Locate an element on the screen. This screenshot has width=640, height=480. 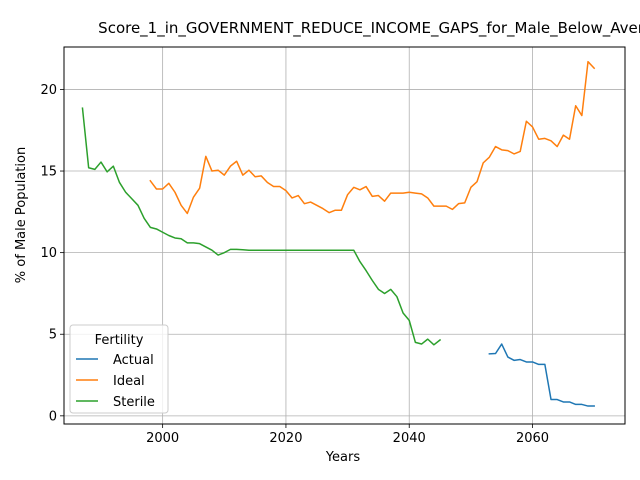
legend-items: Actual Ideal Sterile is located at coordinates (115, 381).